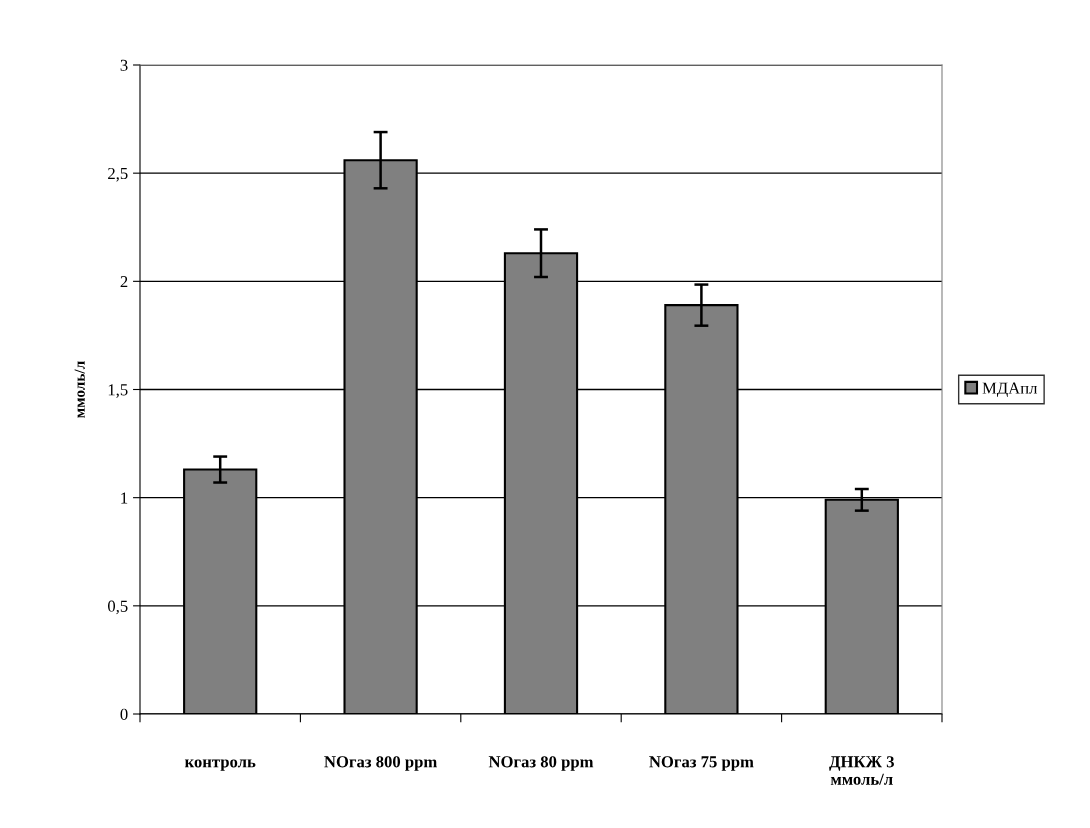 Image resolution: width=1090 pixels, height=828 pixels. What do you see at coordinates (118, 607) in the screenshot?
I see `y-tick-label: 0,5` at bounding box center [118, 607].